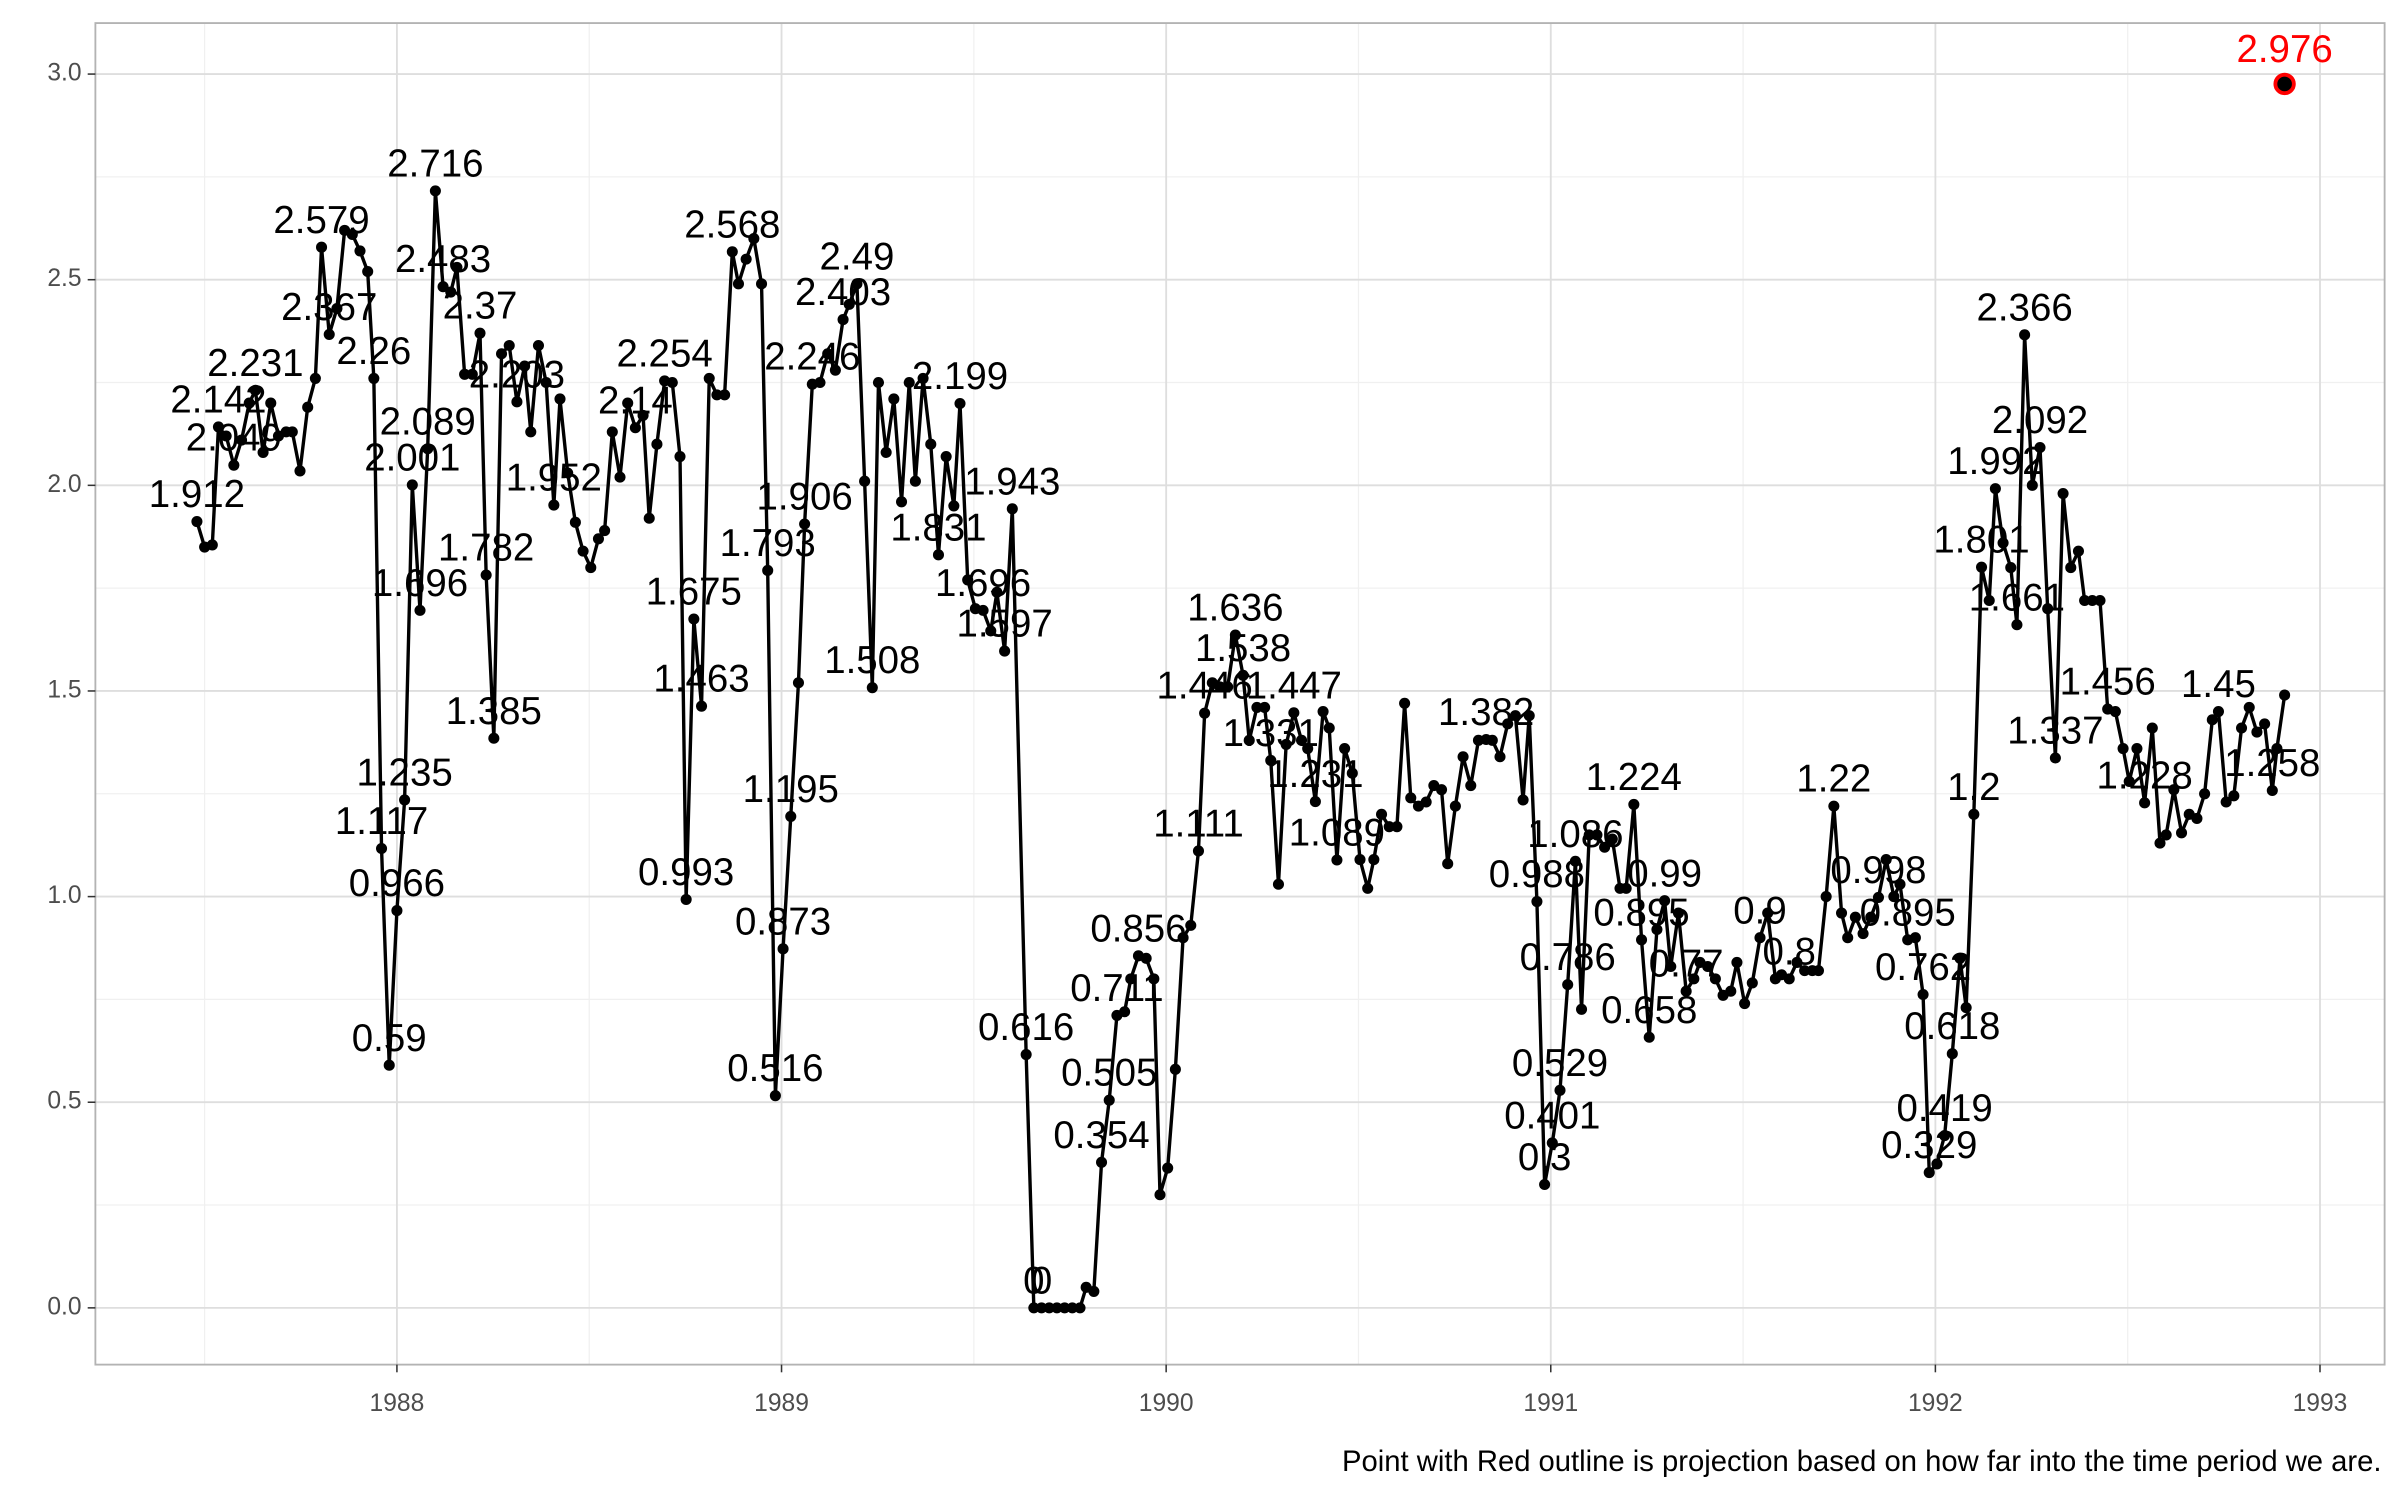 The image size is (2400, 1500). What do you see at coordinates (857, 256) in the screenshot?
I see `data-label: 2.49` at bounding box center [857, 256].